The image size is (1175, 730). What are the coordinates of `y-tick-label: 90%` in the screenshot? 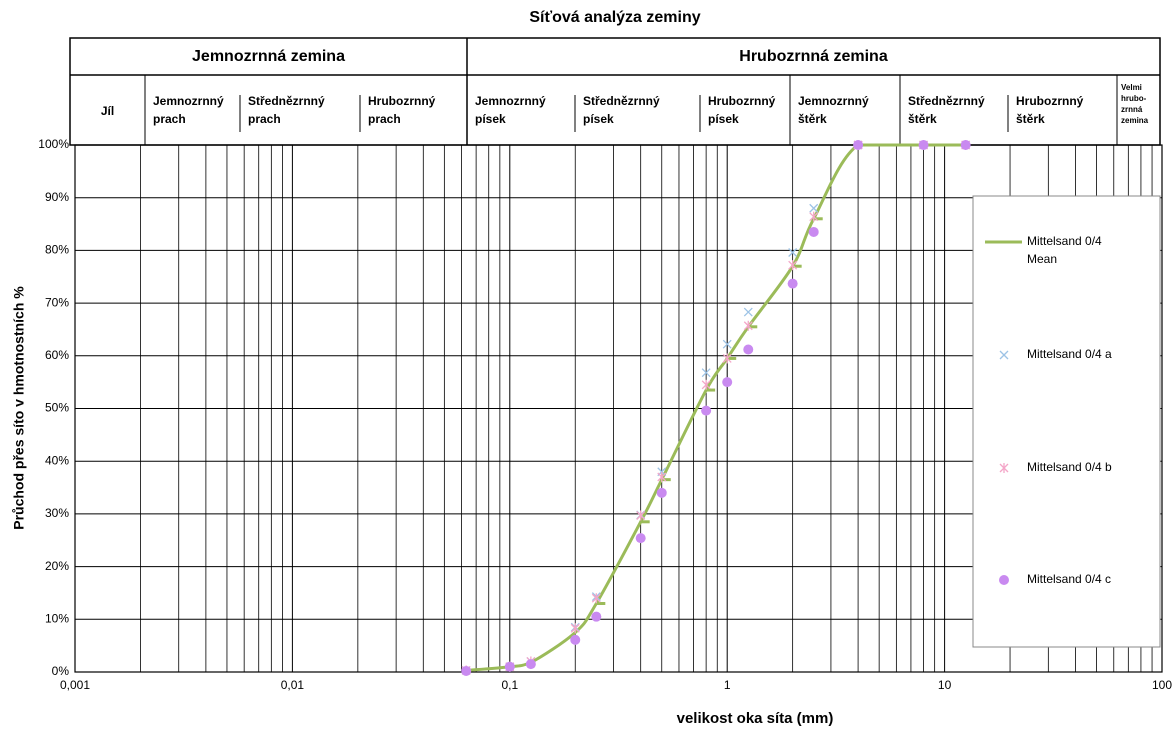 It's located at (57, 197).